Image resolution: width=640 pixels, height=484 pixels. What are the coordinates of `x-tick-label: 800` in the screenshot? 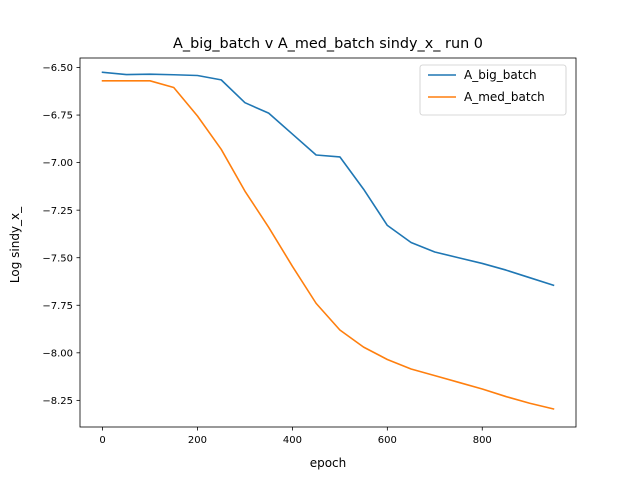 It's located at (482, 440).